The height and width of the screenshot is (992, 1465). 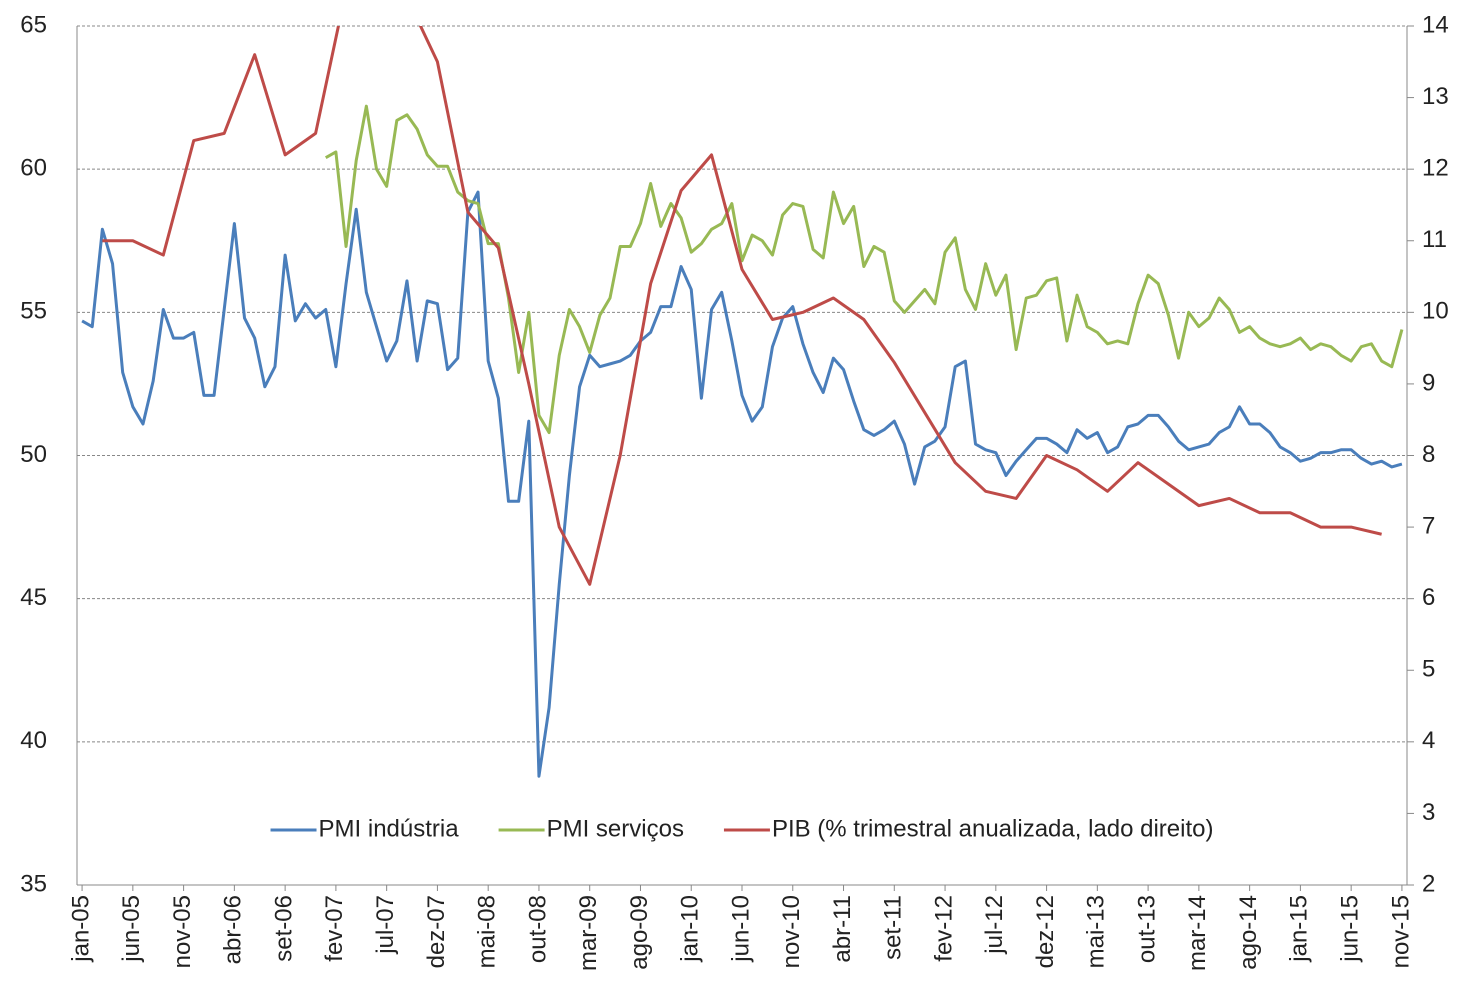 I want to click on x-tick-label: jul-12, so click(x=994, y=925).